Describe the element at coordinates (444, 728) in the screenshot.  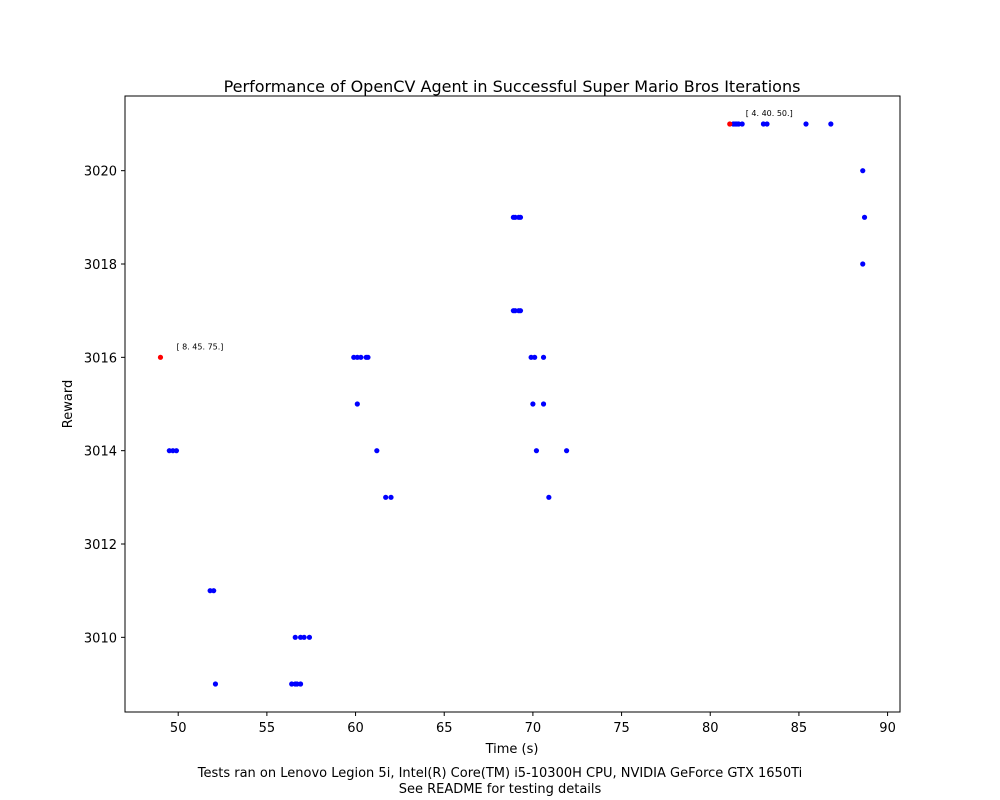
I see `x-tick-label: 65` at that location.